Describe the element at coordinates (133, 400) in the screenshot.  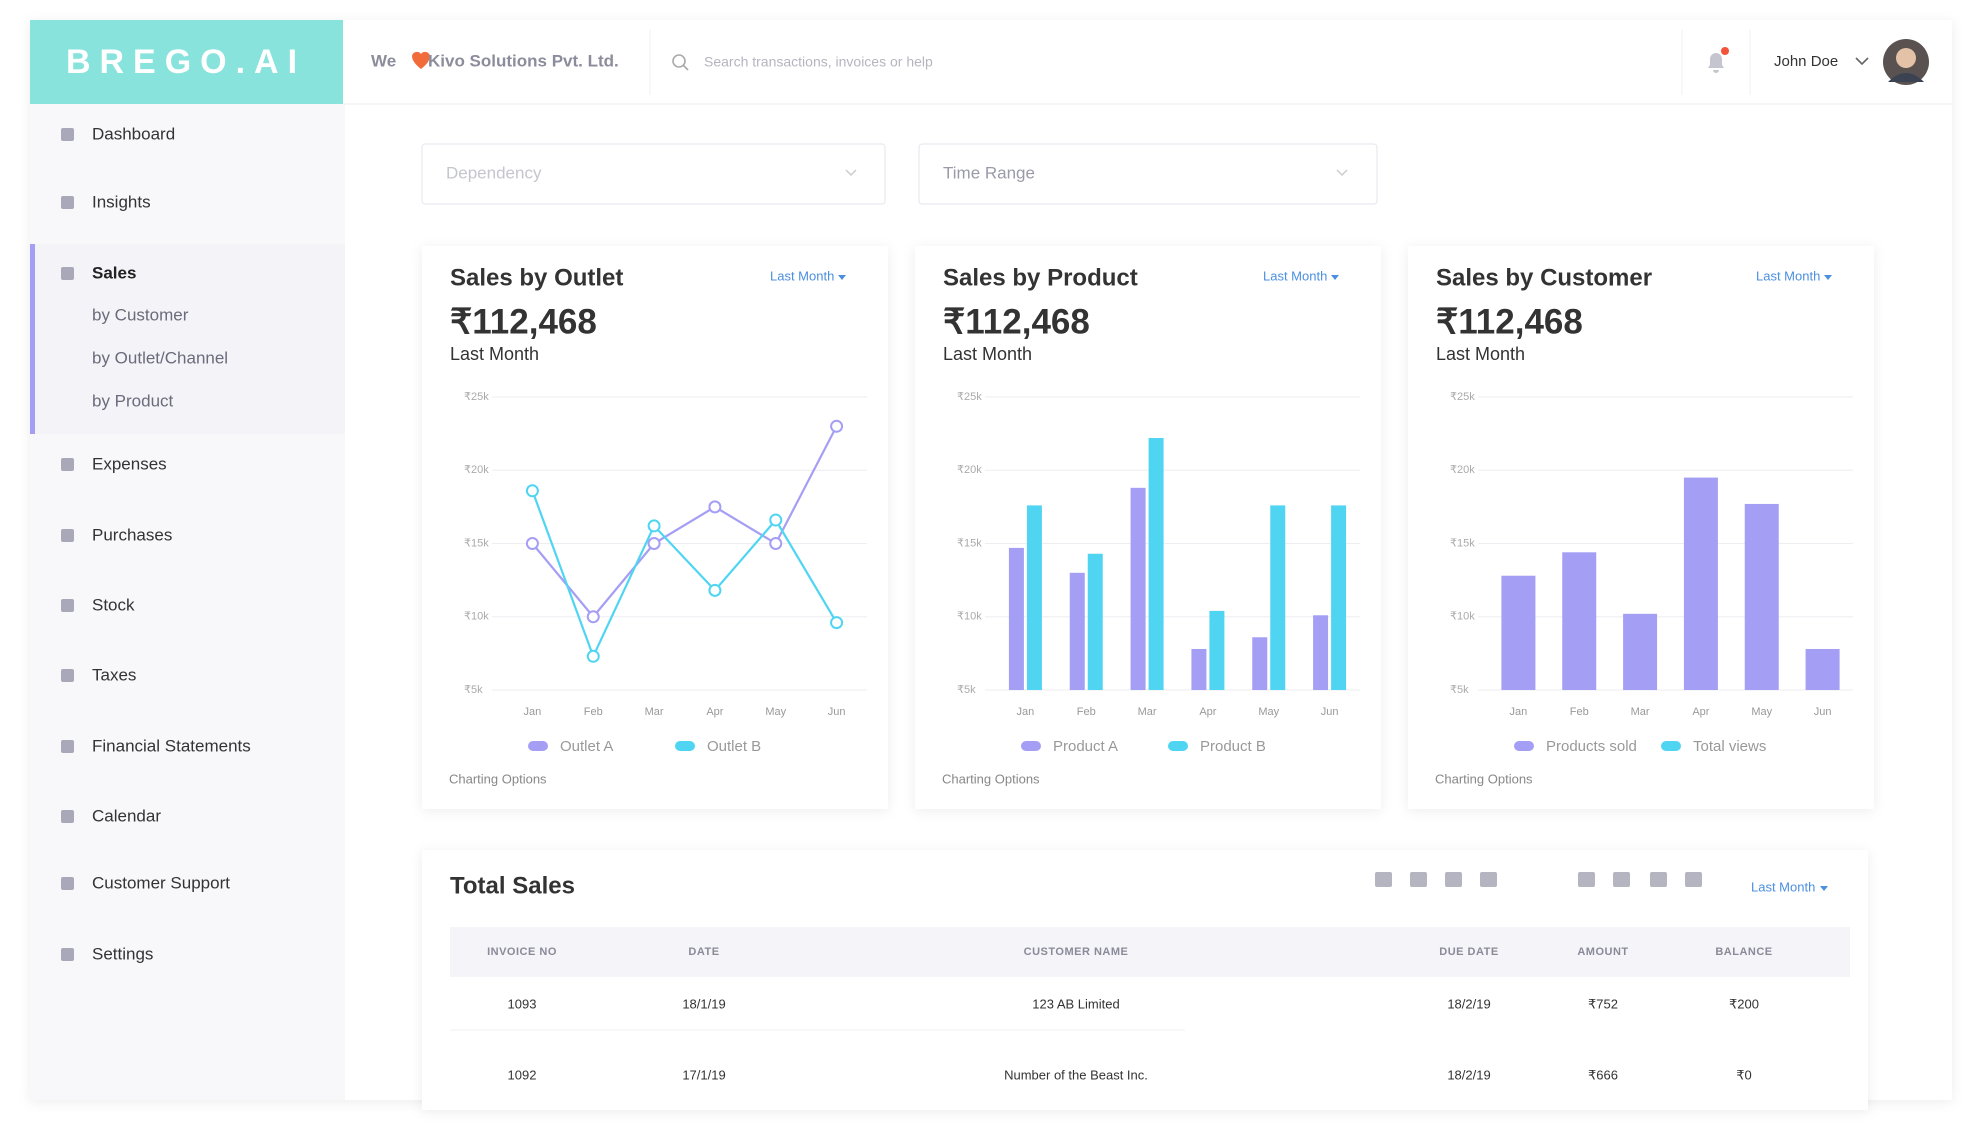
I see `submenu-item: by Product` at that location.